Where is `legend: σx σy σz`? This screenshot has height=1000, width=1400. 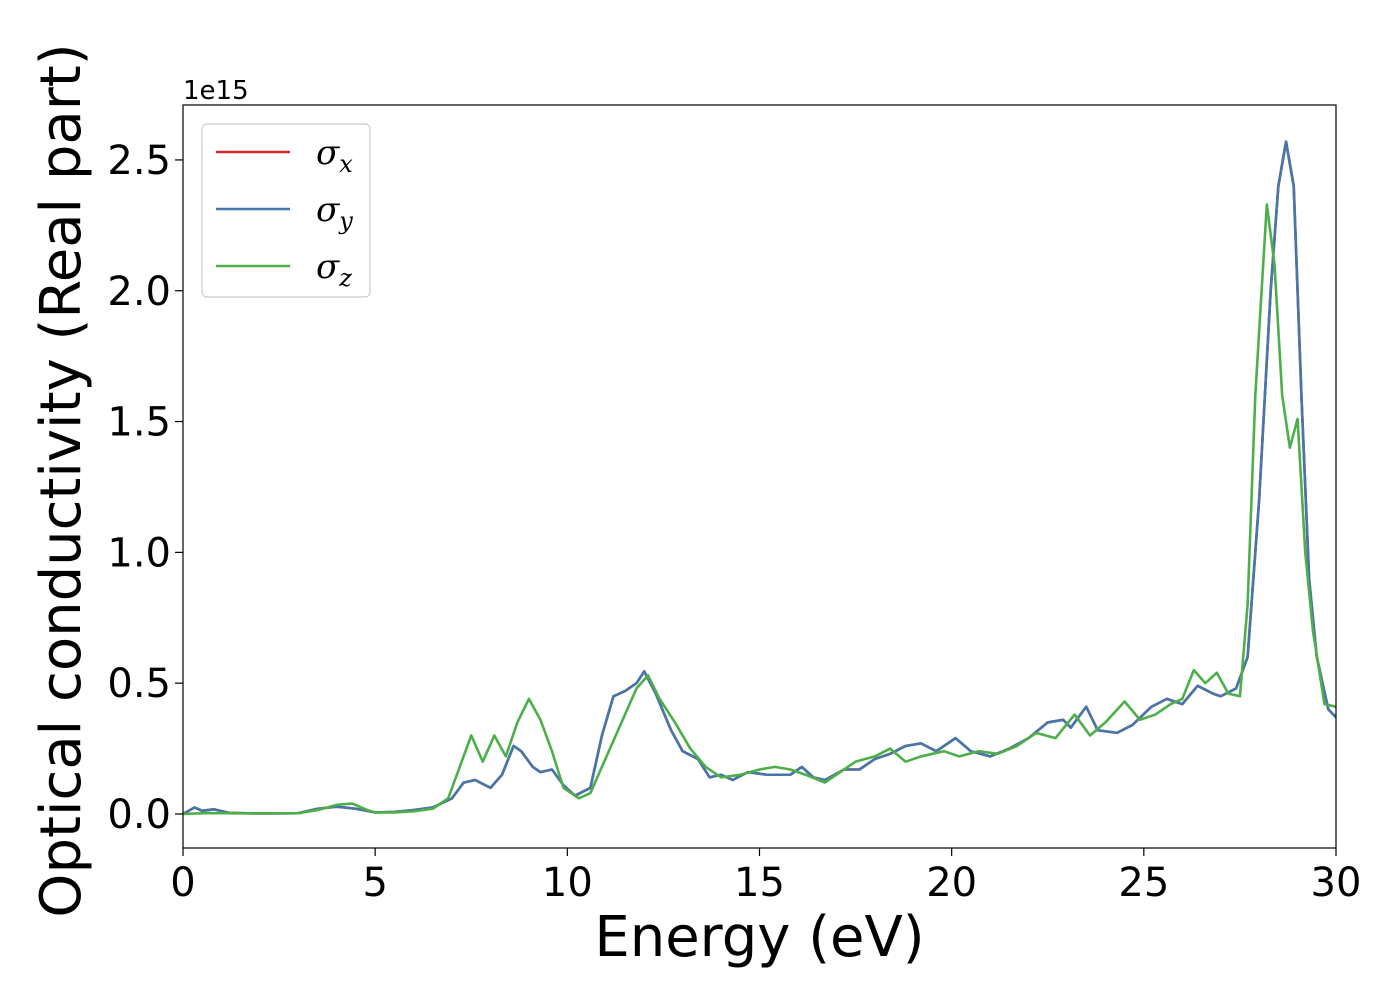 legend: σx σy σz is located at coordinates (286, 210).